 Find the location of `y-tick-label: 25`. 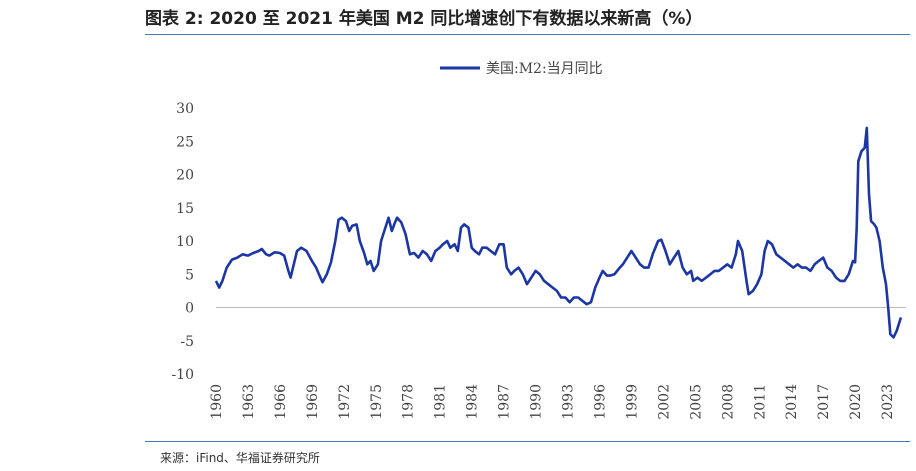

y-tick-label: 25 is located at coordinates (185, 142).